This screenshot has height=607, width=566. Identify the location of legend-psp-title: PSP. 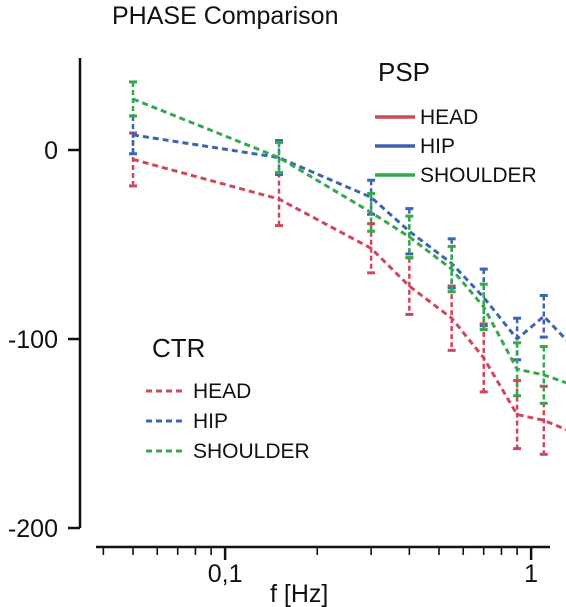
(404, 72).